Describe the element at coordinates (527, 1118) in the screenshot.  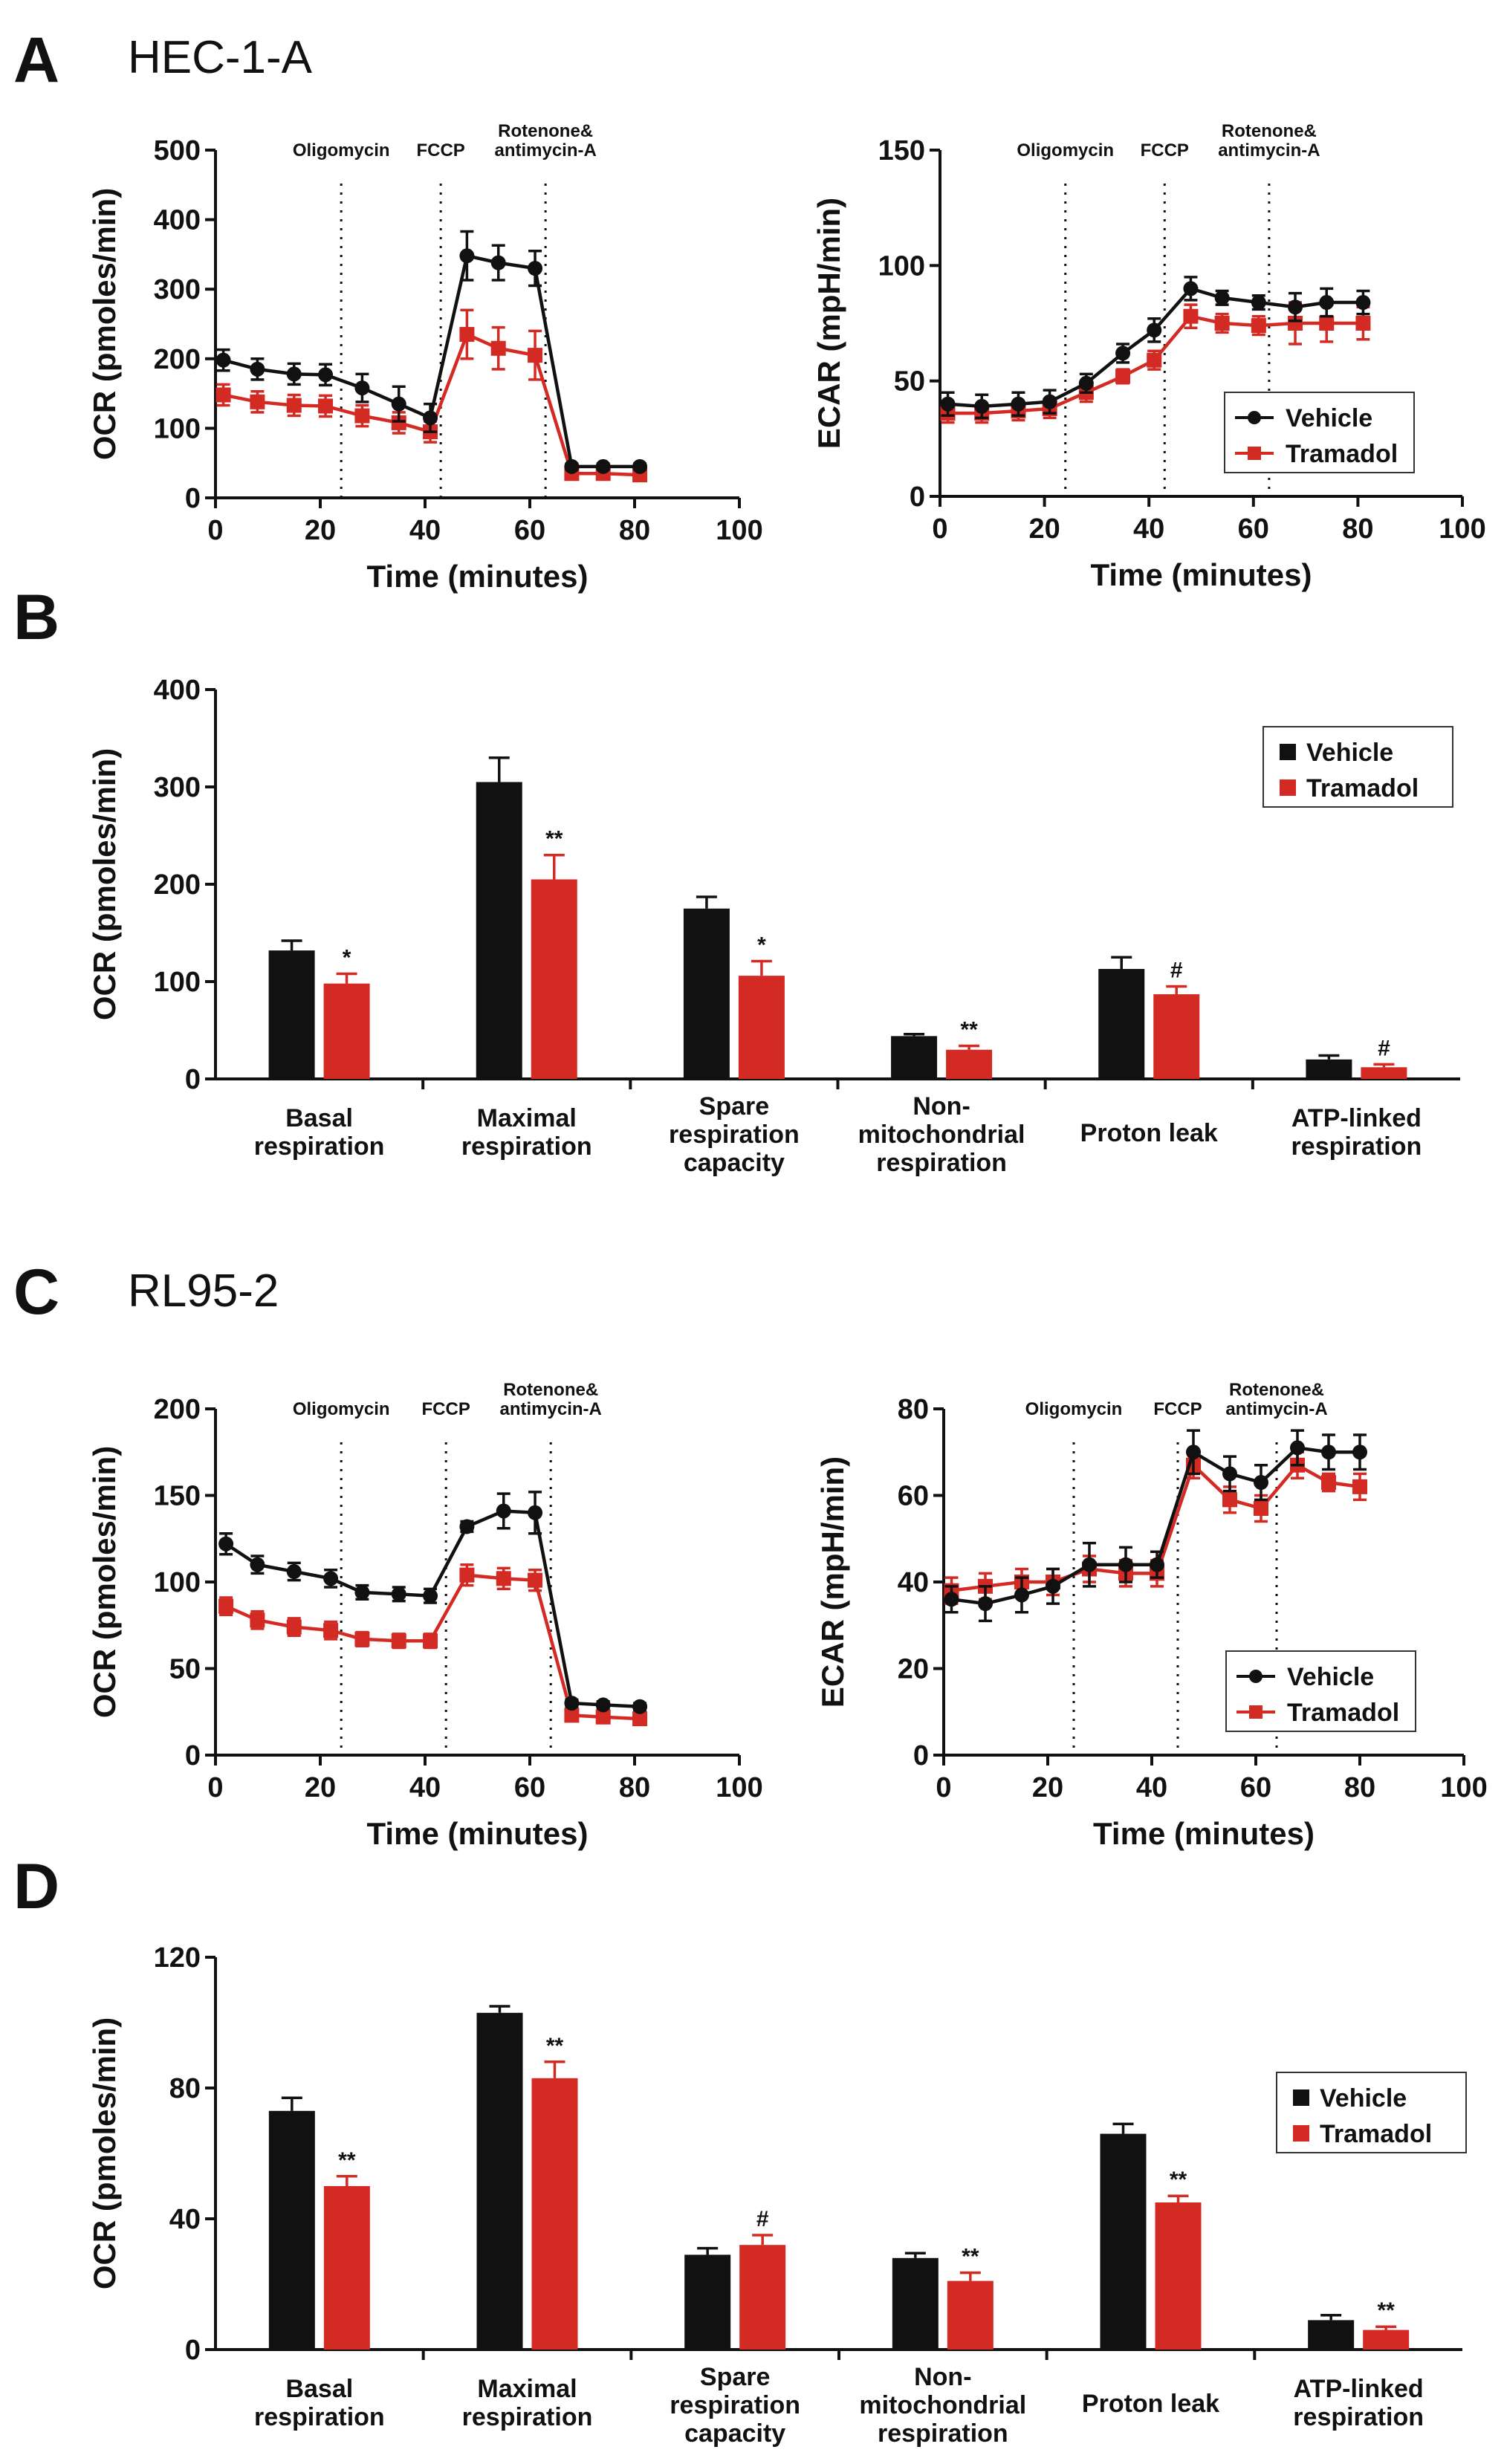
I see `category-label: Maximal` at that location.